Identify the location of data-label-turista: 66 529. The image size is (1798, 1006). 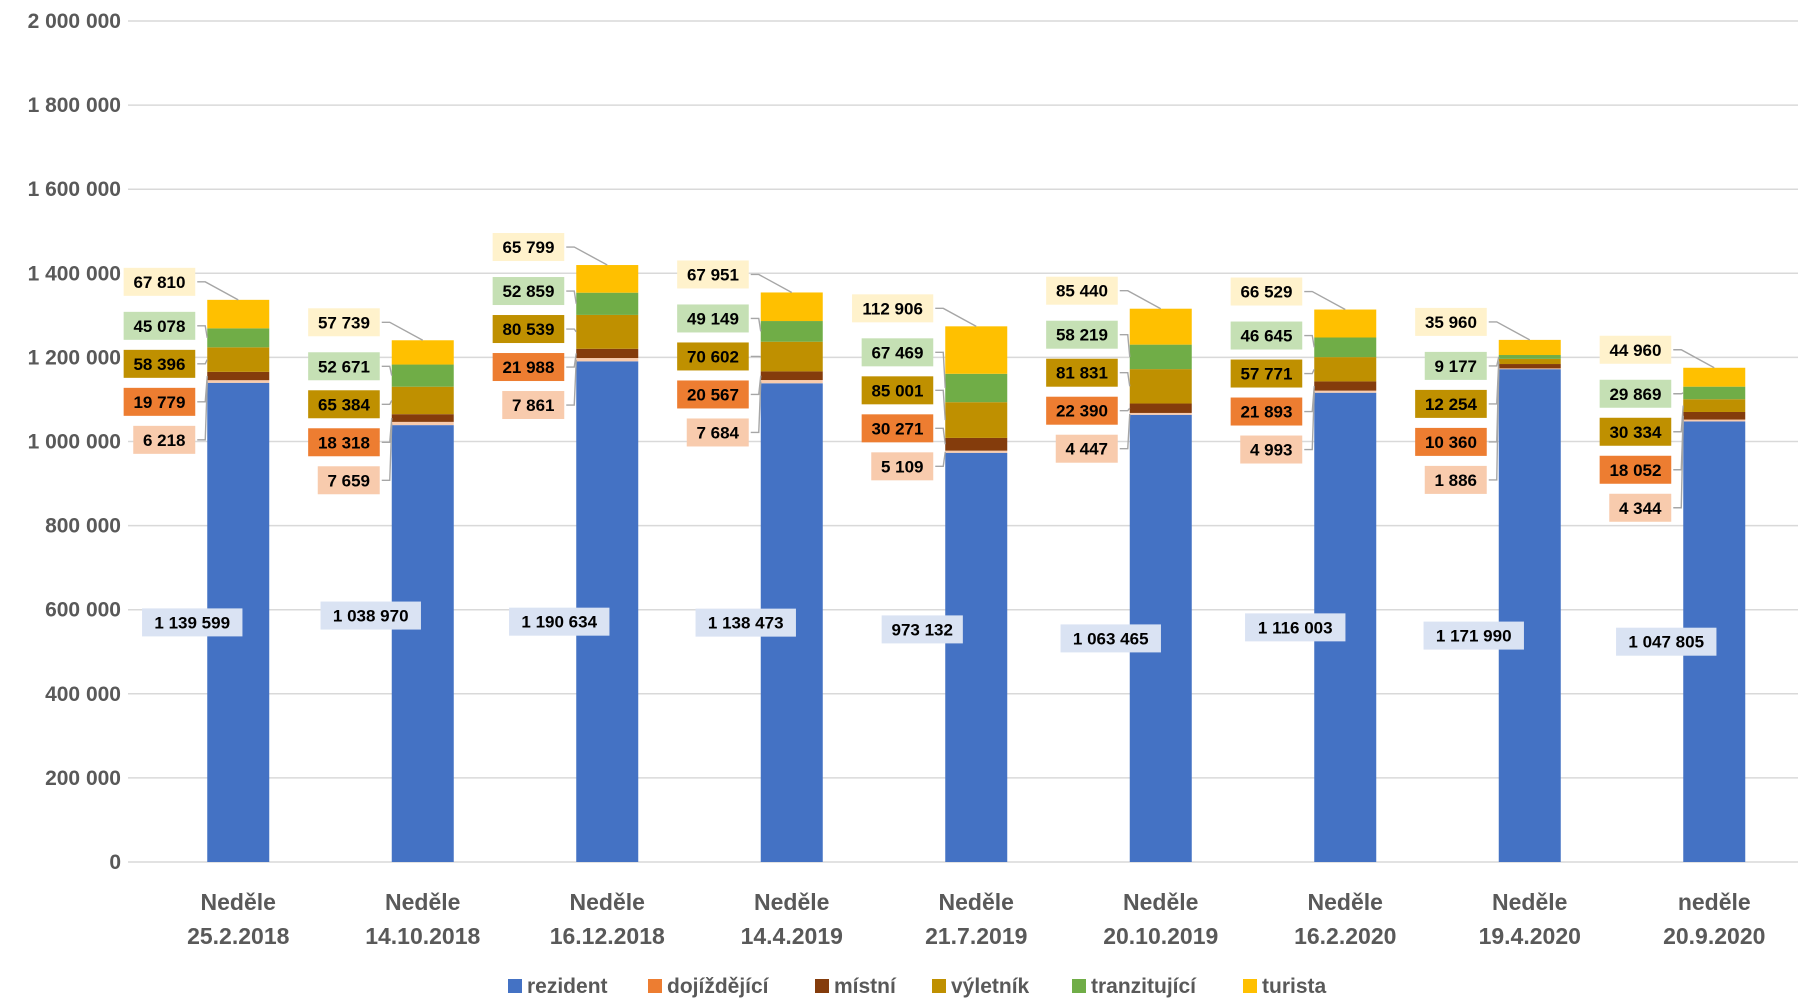
(1266, 292).